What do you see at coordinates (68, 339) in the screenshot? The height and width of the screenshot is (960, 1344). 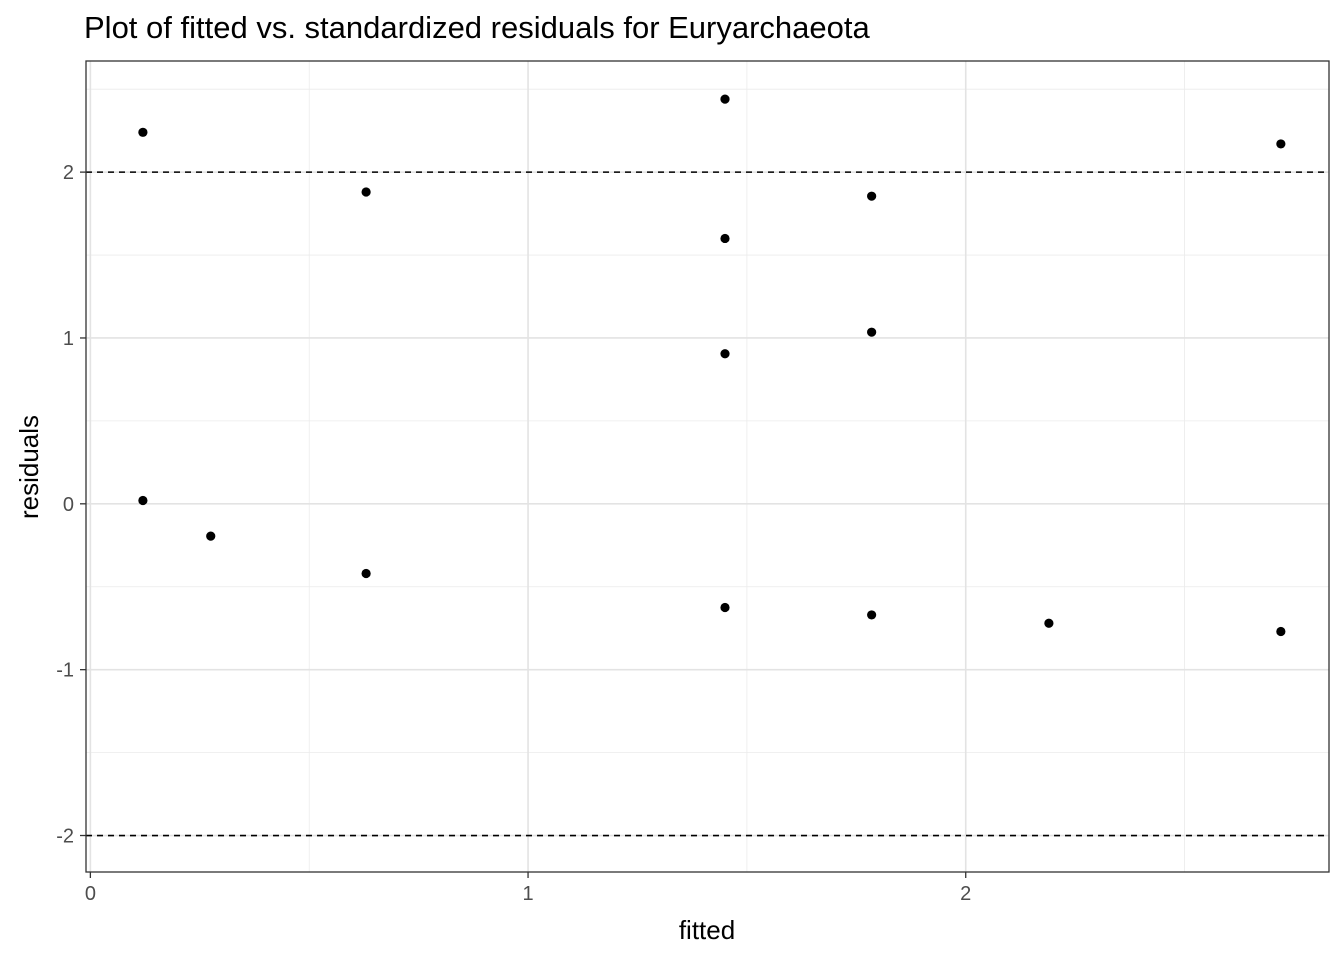 I see `y-tick-label: 1` at bounding box center [68, 339].